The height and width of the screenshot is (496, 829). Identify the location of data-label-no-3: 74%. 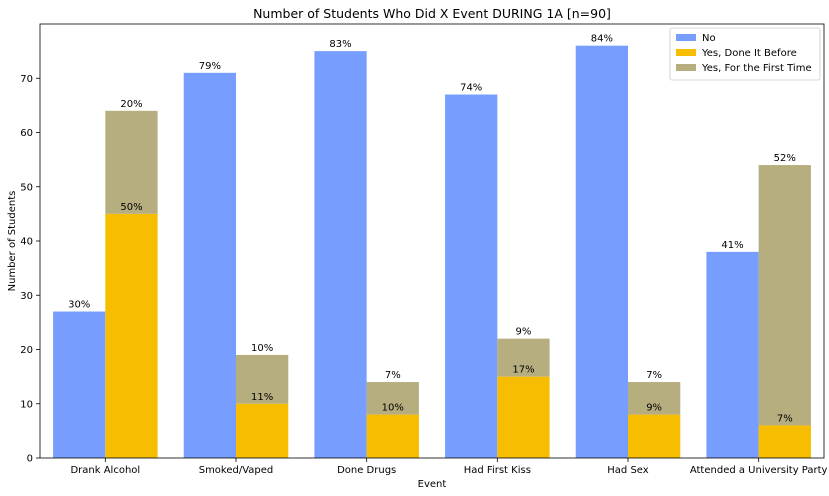
(471, 88).